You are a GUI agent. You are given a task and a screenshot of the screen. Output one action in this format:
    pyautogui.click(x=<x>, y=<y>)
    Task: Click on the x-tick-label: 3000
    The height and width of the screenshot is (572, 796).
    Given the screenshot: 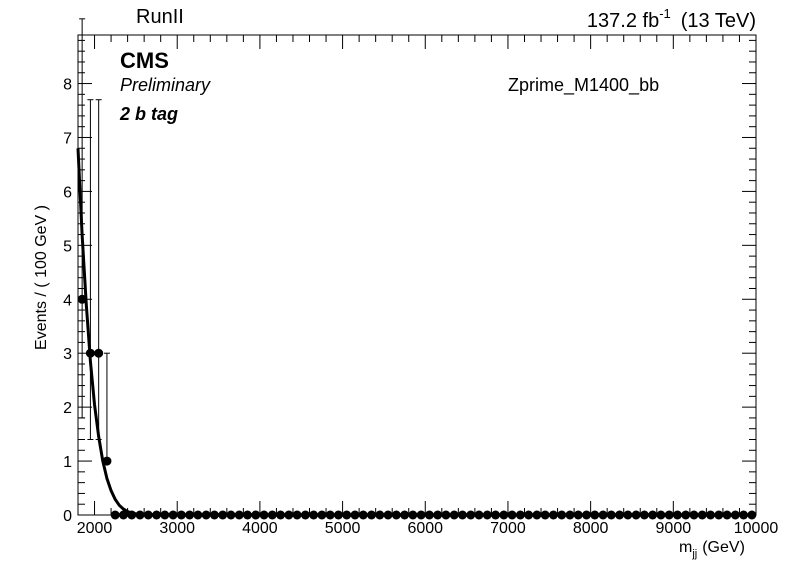 What is the action you would take?
    pyautogui.click(x=177, y=528)
    